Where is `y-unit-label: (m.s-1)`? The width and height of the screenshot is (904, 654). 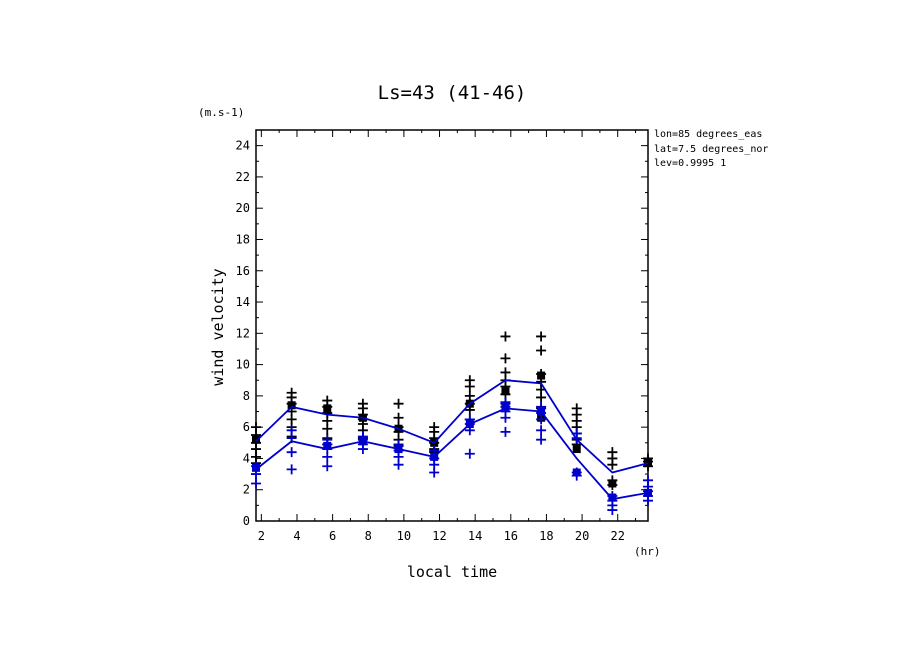 y-unit-label: (m.s-1) is located at coordinates (221, 112).